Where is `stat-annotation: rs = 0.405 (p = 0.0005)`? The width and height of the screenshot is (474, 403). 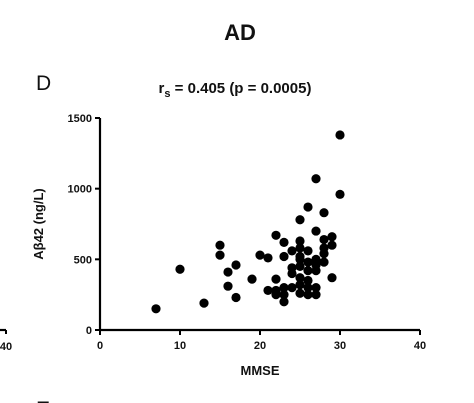 stat-annotation: rs = 0.405 (p = 0.0005) is located at coordinates (235, 90).